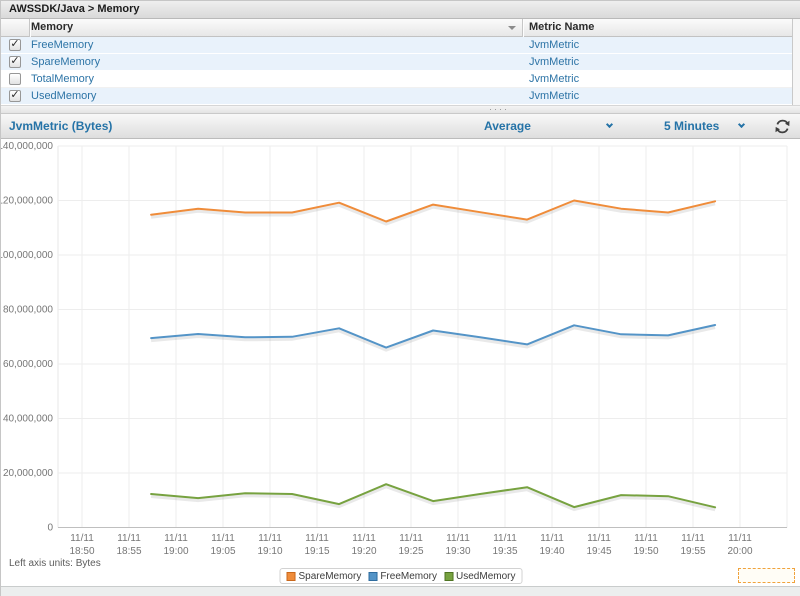  I want to click on svg-text: 19:10, so click(269, 551).